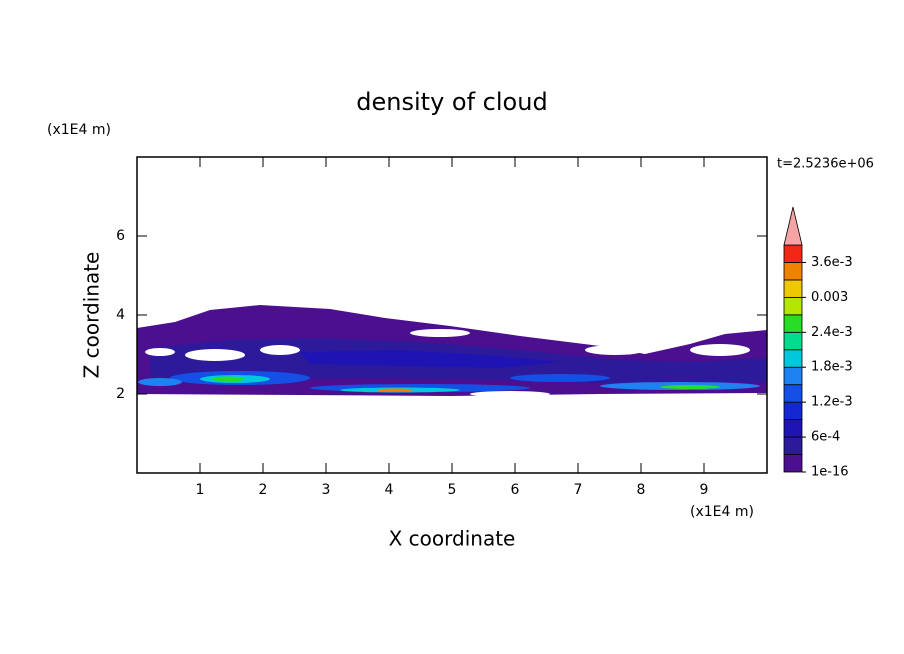  Describe the element at coordinates (263, 490) in the screenshot. I see `x-tick-label: 2` at that location.